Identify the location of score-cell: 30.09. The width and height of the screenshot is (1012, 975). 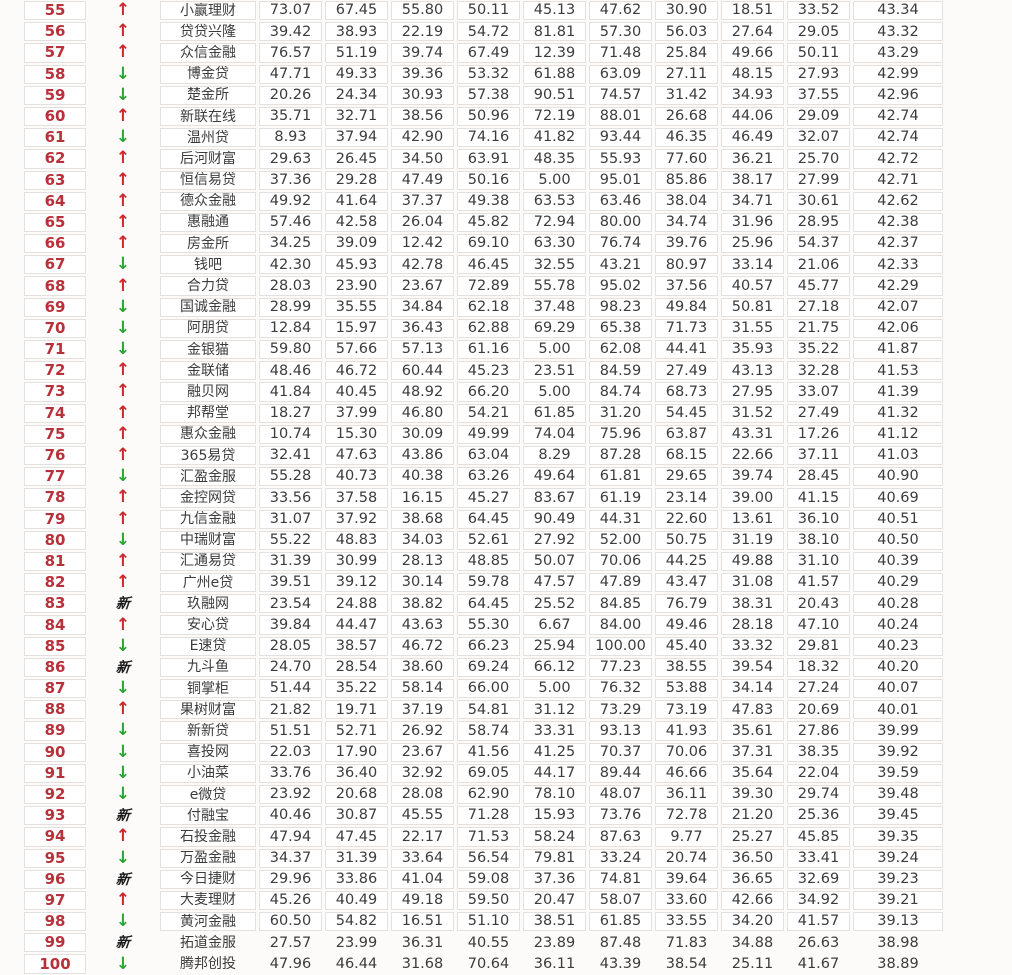
(422, 434).